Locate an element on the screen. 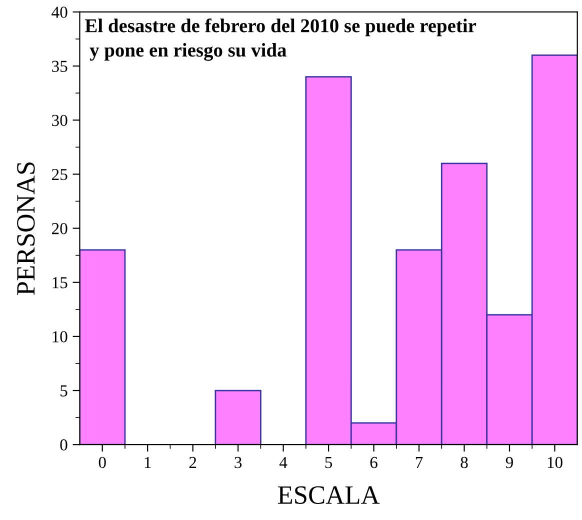  y-tick-label: 0 is located at coordinates (64, 445).